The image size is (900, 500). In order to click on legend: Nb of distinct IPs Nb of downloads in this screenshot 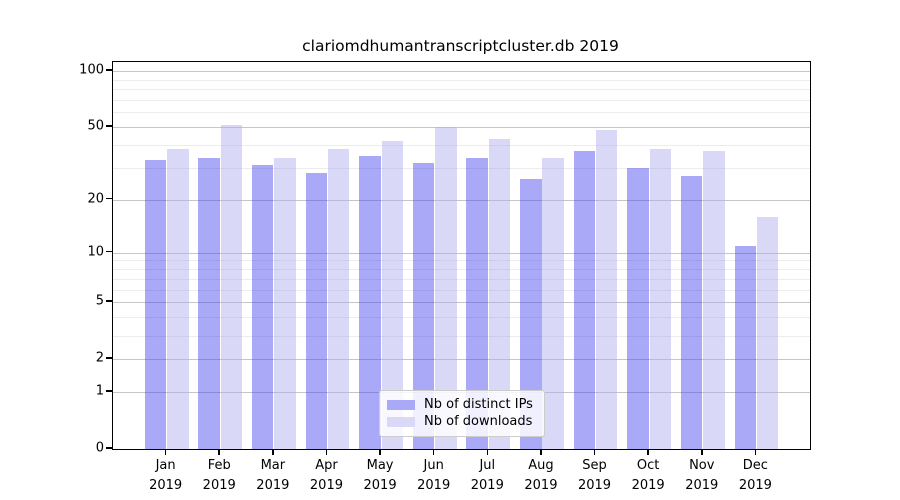, I will do `click(462, 413)`.